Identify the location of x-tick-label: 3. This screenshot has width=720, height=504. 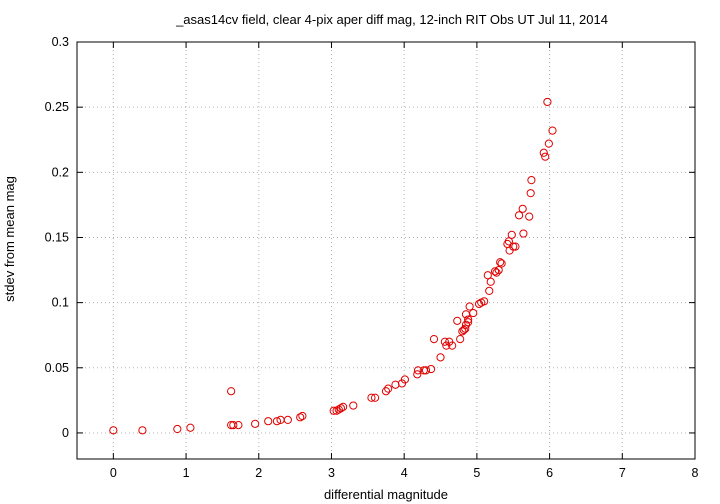
(331, 473).